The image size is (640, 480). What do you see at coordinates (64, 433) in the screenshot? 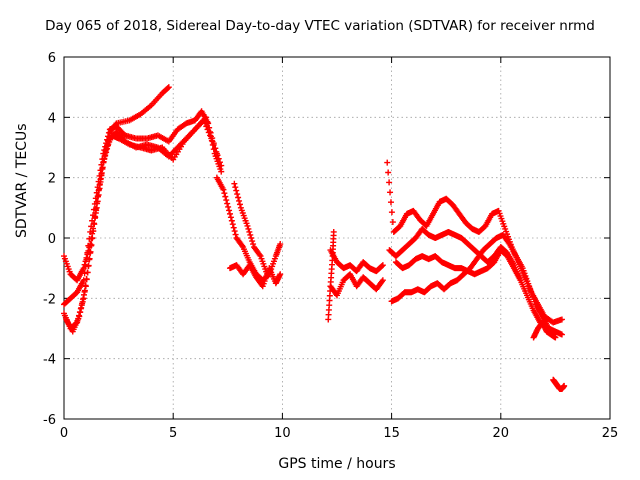
I see `x-tick-label: 0` at bounding box center [64, 433].